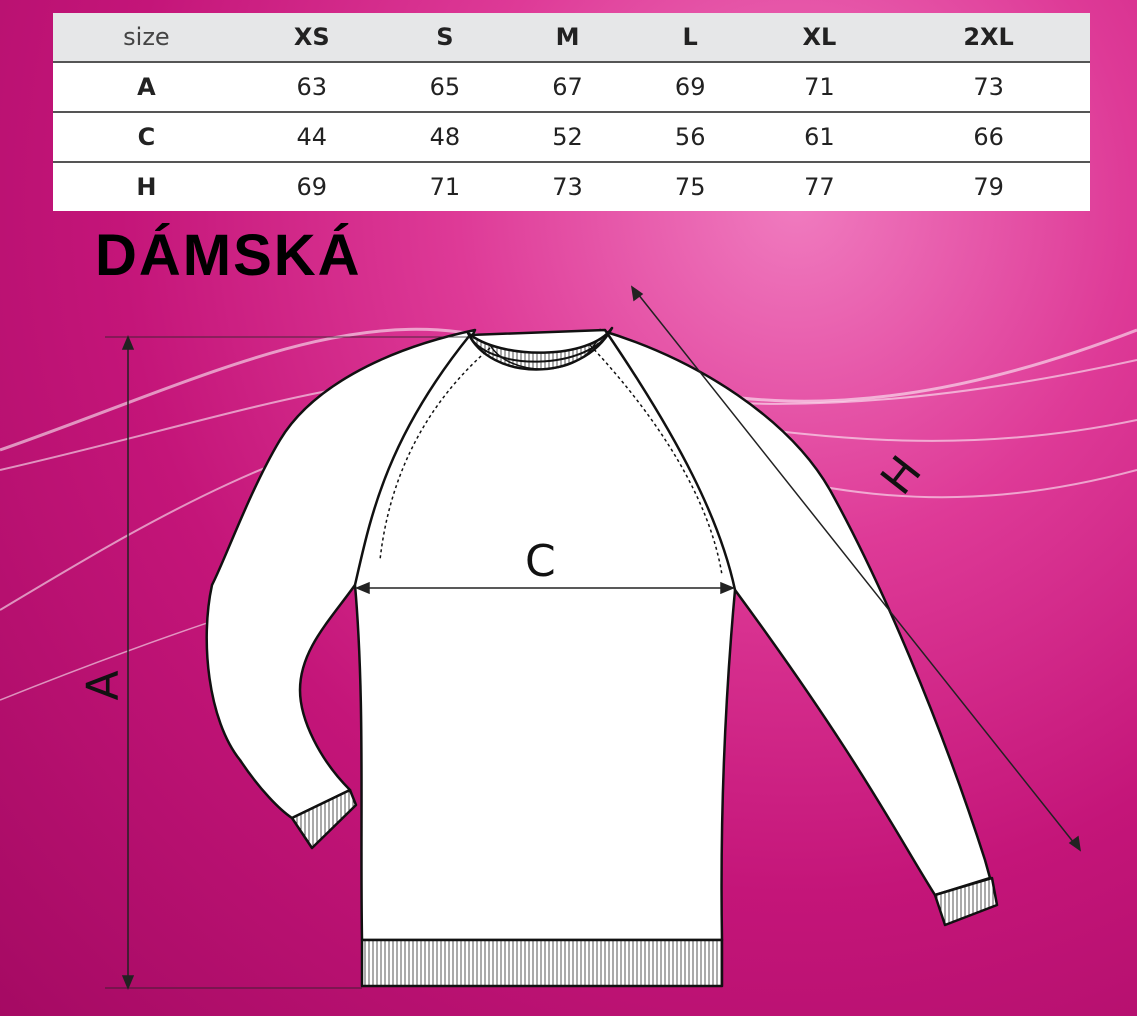  What do you see at coordinates (567, 87) in the screenshot?
I see `table-cell: 67` at bounding box center [567, 87].